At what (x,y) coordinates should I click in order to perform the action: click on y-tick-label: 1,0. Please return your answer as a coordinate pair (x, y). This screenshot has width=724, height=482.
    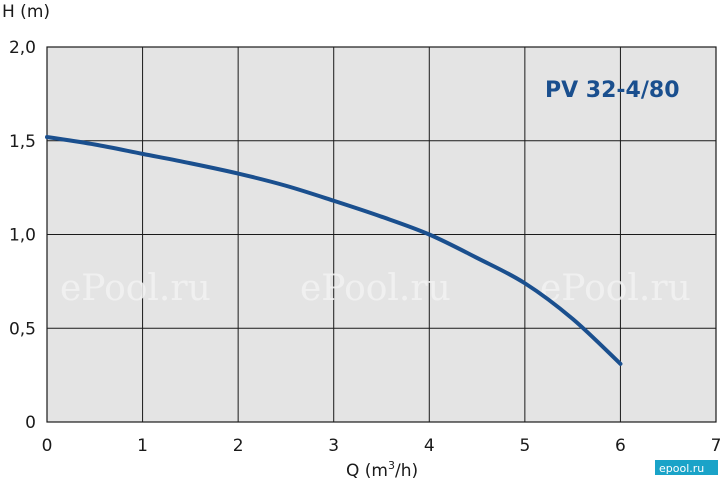
    Looking at the image, I should click on (22, 236).